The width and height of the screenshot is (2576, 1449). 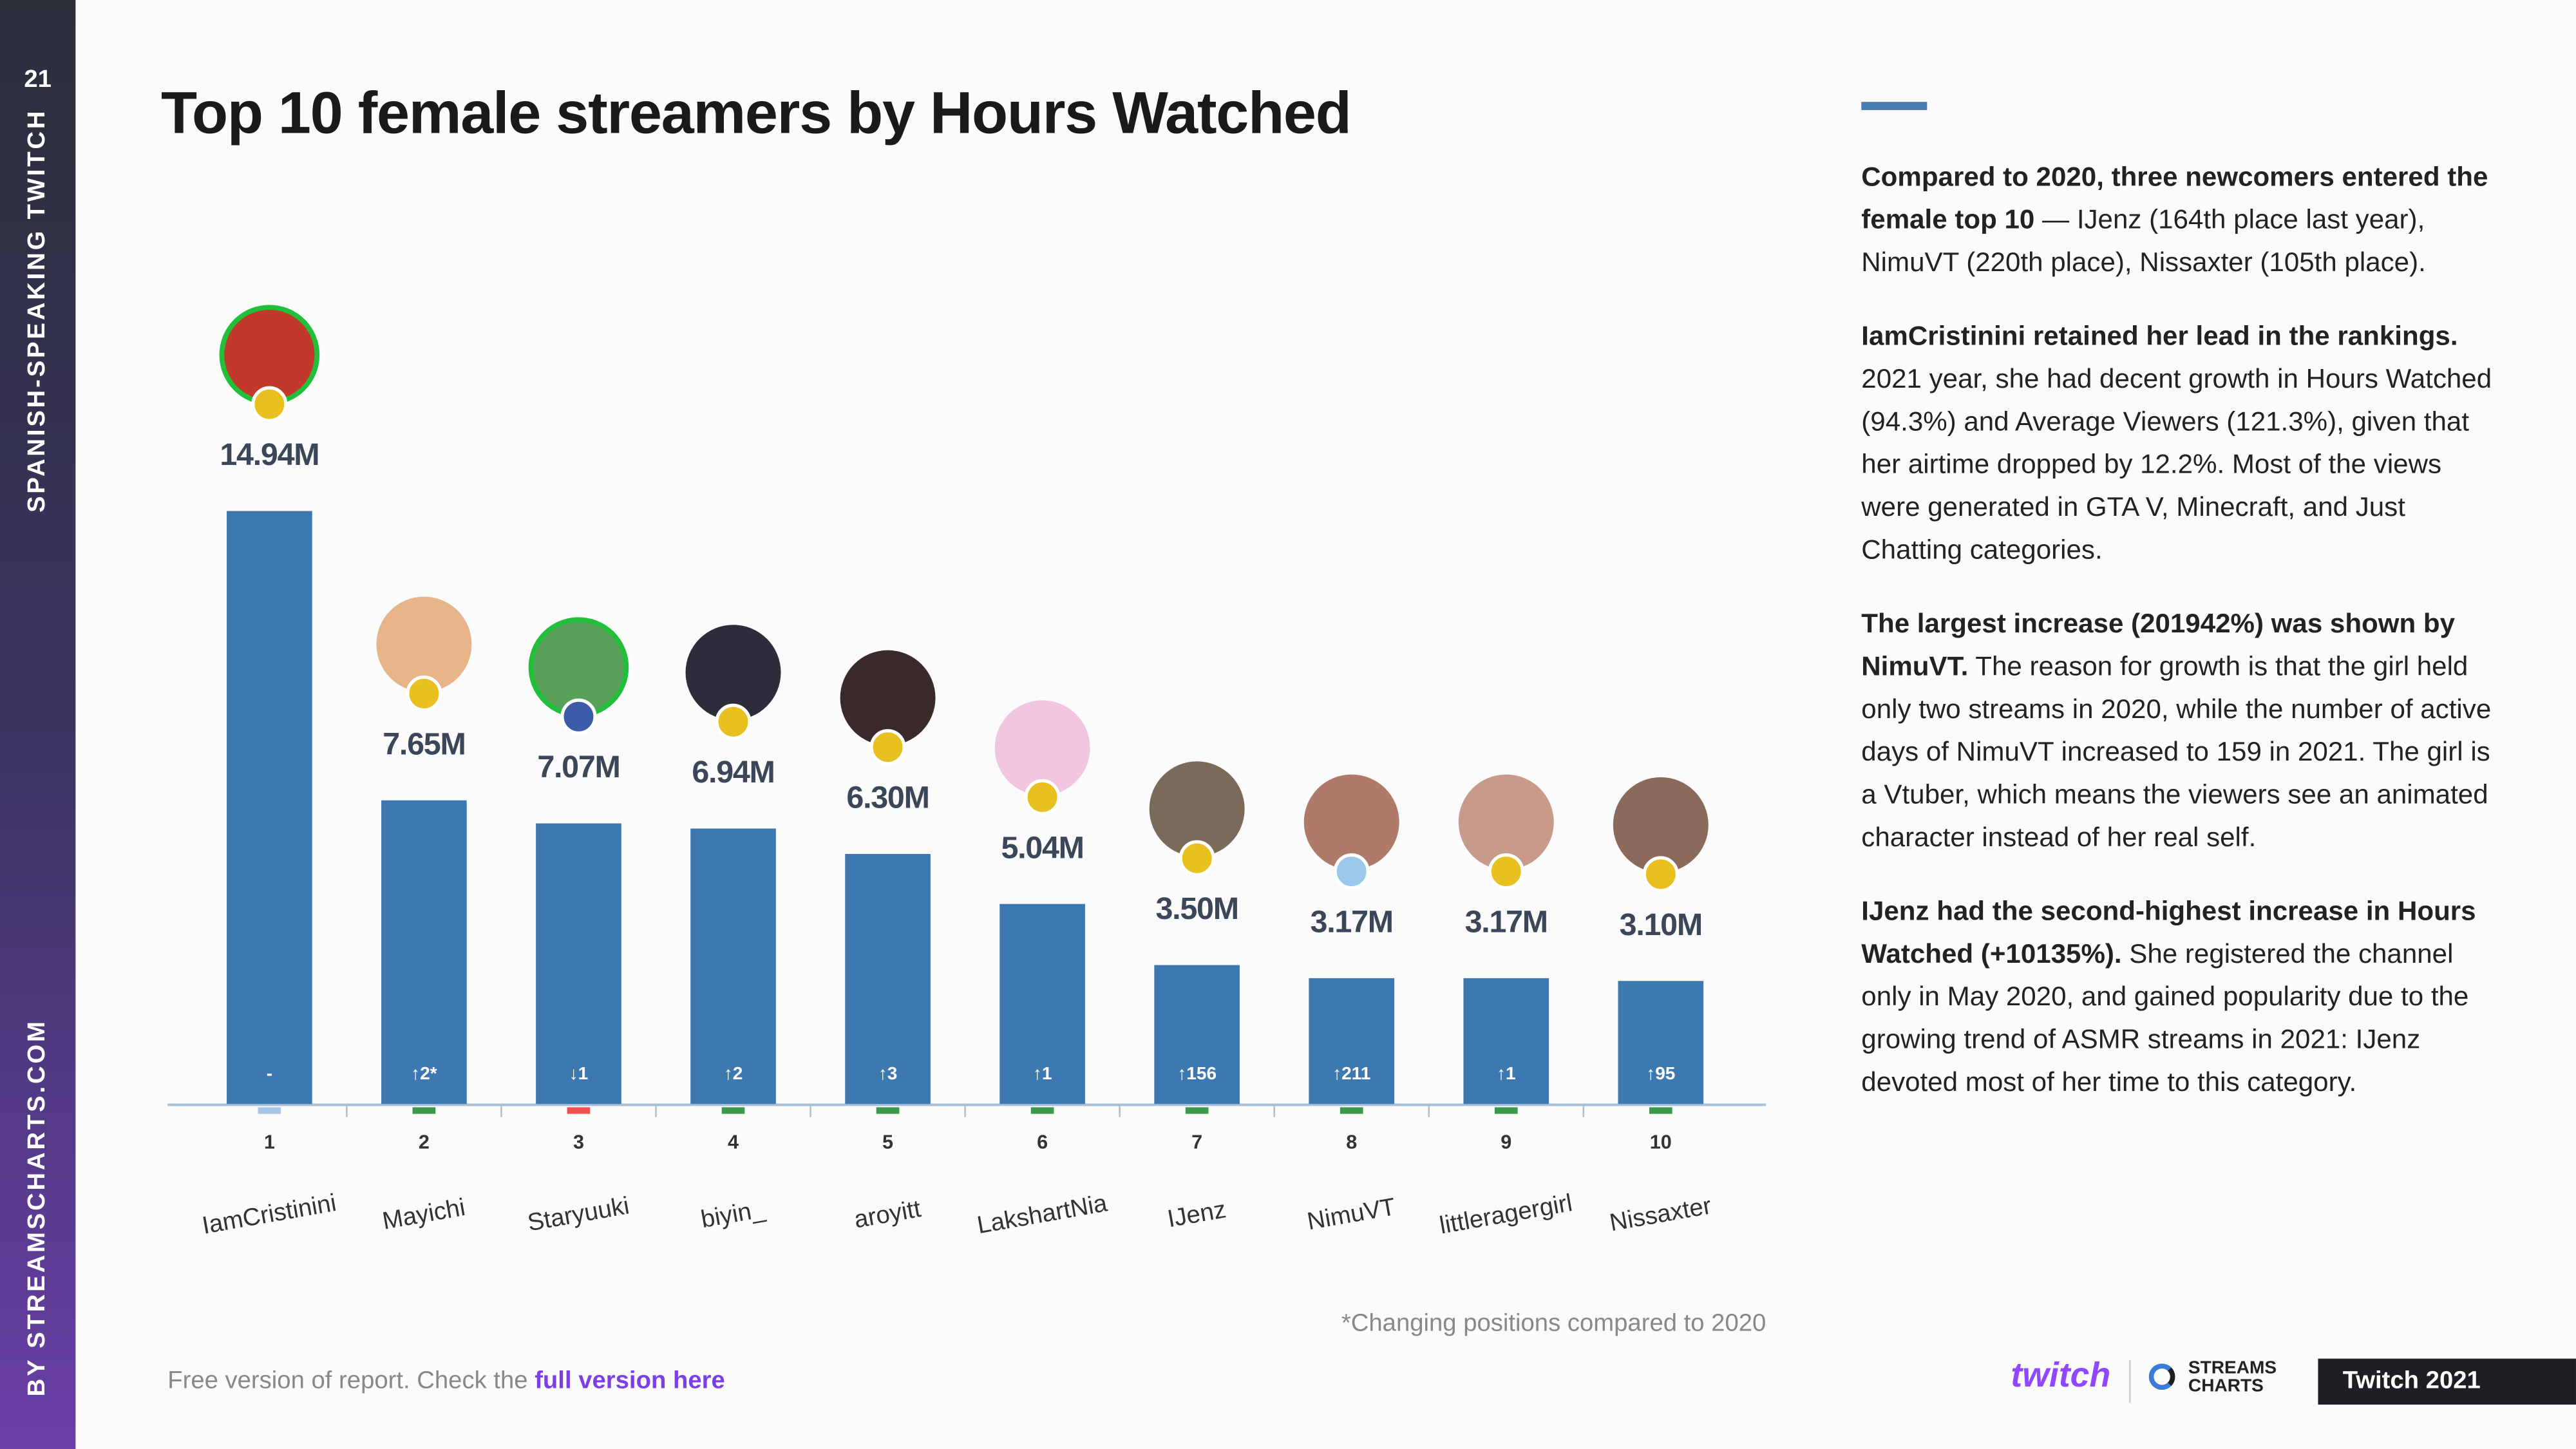 I want to click on rank-label: 8, so click(x=1351, y=1142).